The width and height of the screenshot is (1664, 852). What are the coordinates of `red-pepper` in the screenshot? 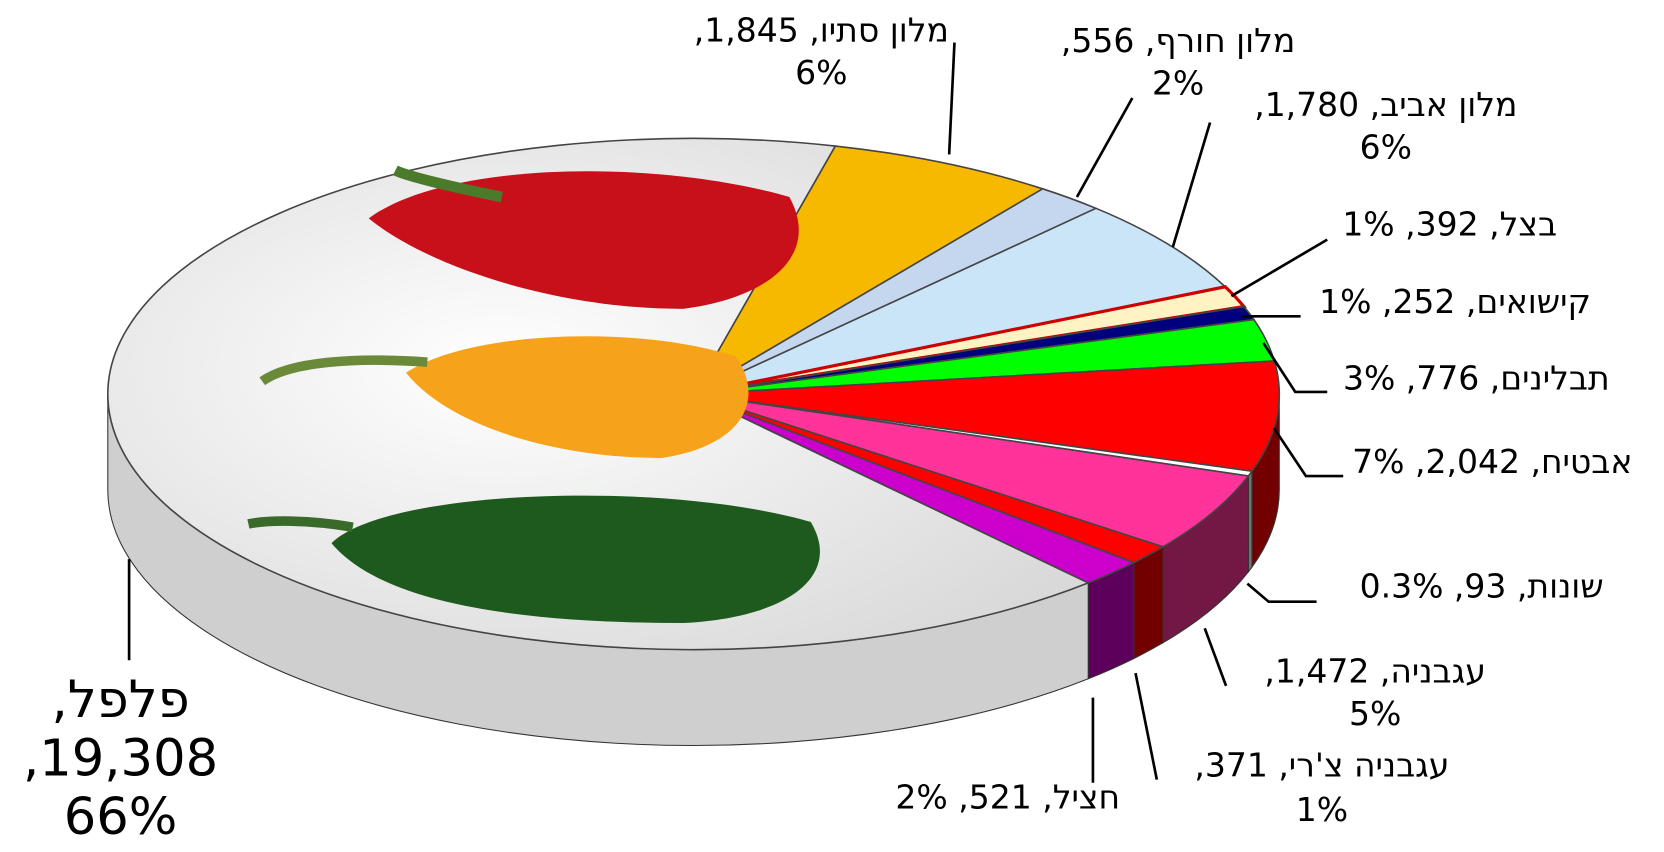 It's located at (583, 240).